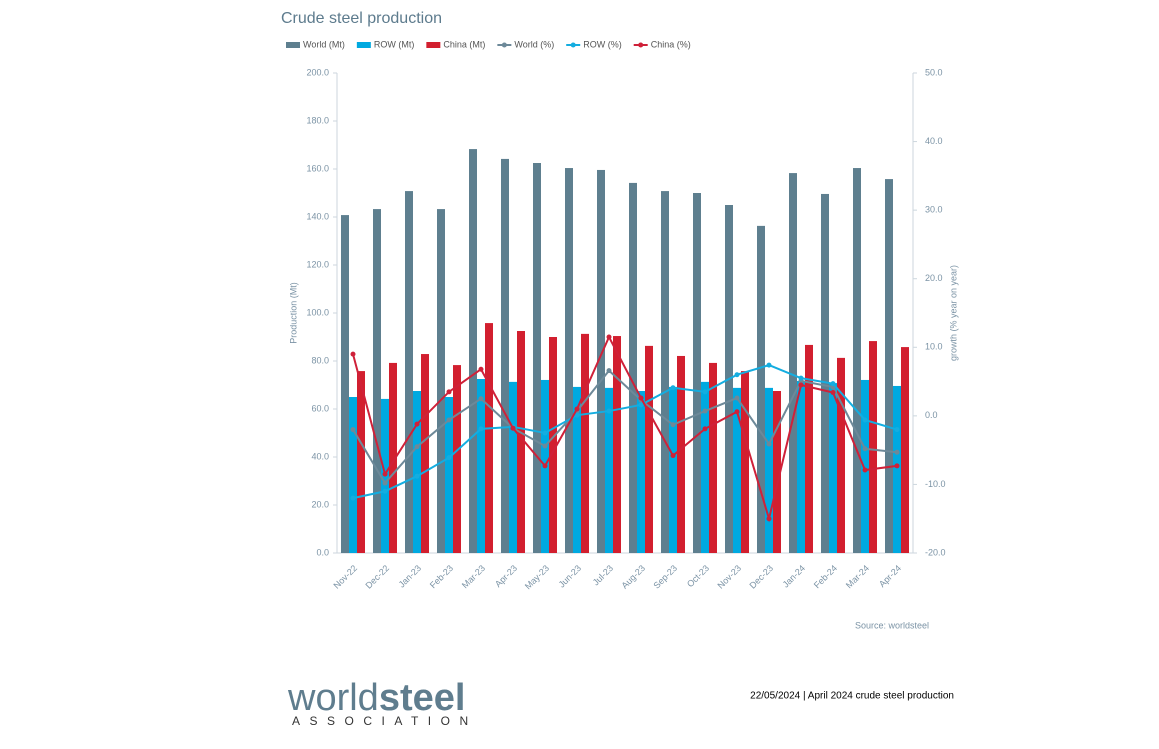  What do you see at coordinates (857, 576) in the screenshot?
I see `x-tick-label: Mar-24` at bounding box center [857, 576].